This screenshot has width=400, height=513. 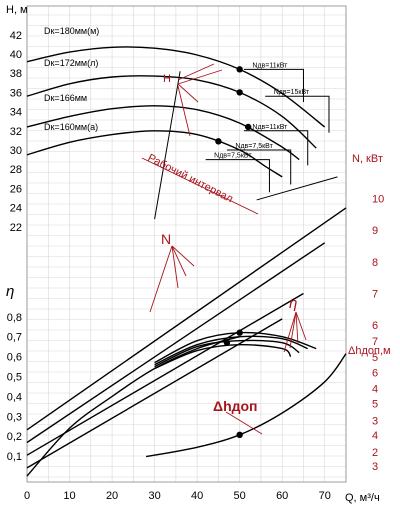 What do you see at coordinates (375, 390) in the screenshot?
I see `power-tick-label: 4` at bounding box center [375, 390].